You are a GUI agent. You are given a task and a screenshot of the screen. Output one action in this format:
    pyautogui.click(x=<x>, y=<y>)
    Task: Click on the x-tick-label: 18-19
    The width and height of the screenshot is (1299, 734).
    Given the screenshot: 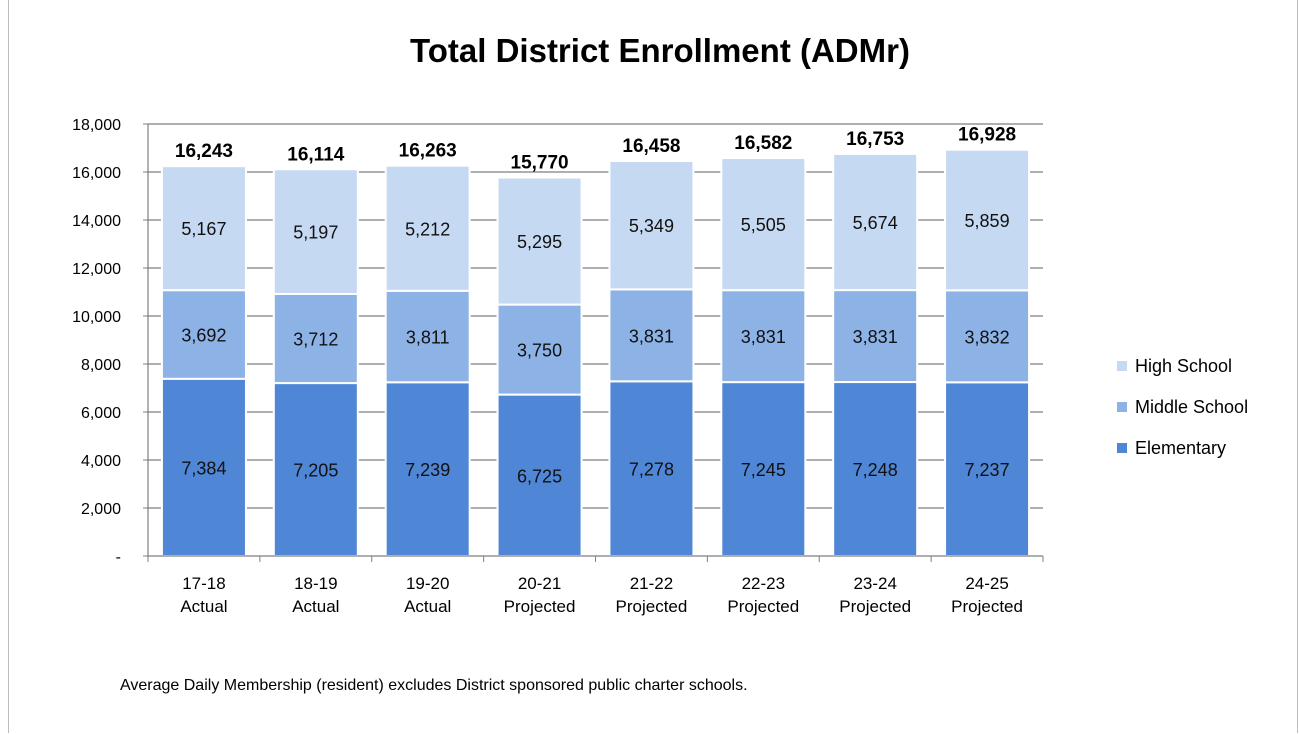 What is the action you would take?
    pyautogui.click(x=315, y=583)
    